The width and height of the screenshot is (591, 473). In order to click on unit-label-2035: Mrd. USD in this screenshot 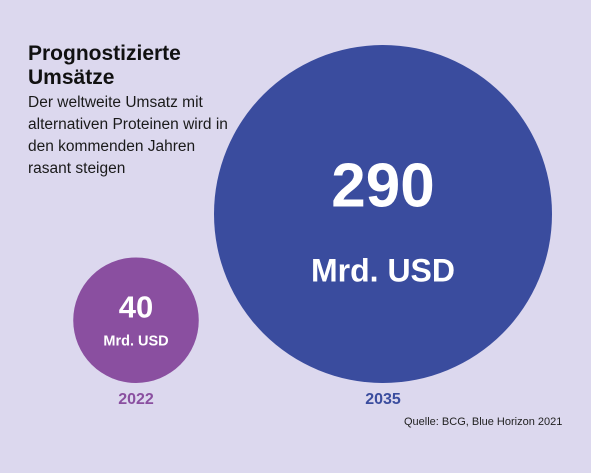, I will do `click(383, 271)`.